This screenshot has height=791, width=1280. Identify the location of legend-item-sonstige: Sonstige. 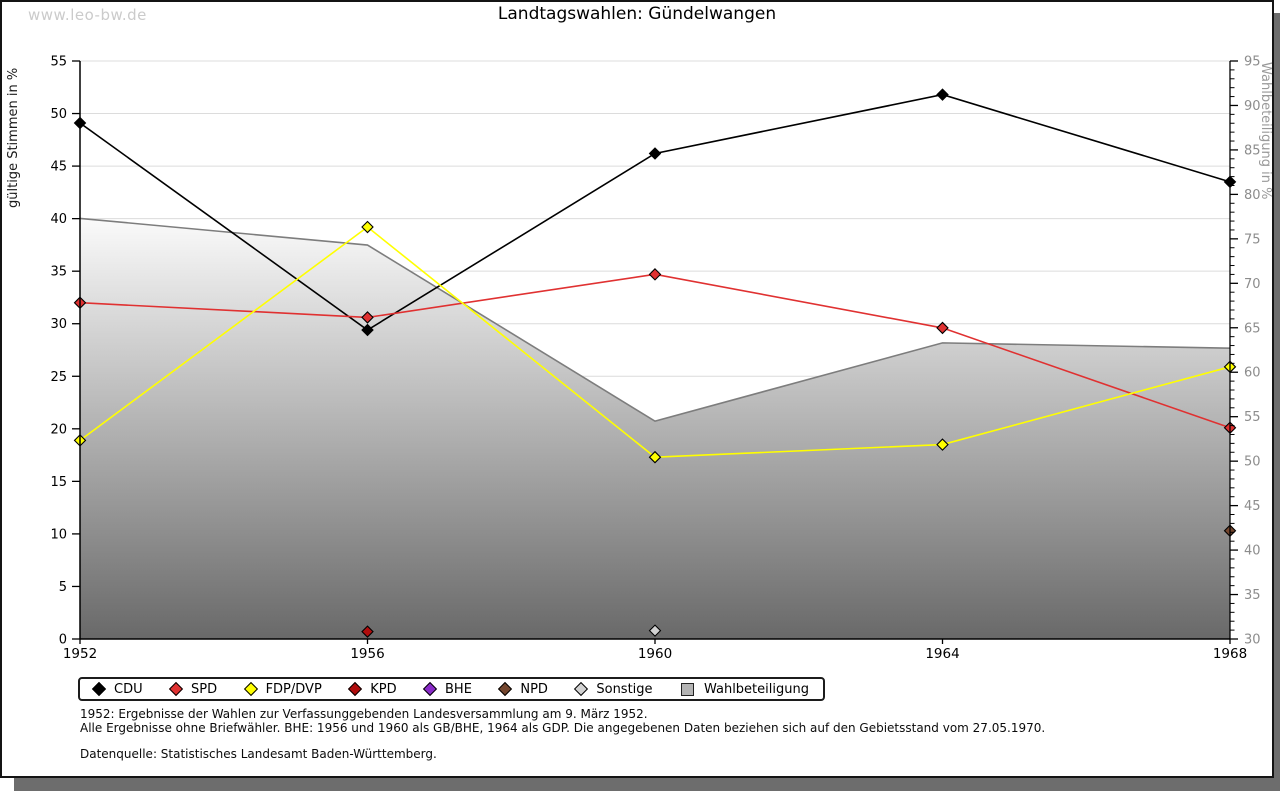
(613, 689).